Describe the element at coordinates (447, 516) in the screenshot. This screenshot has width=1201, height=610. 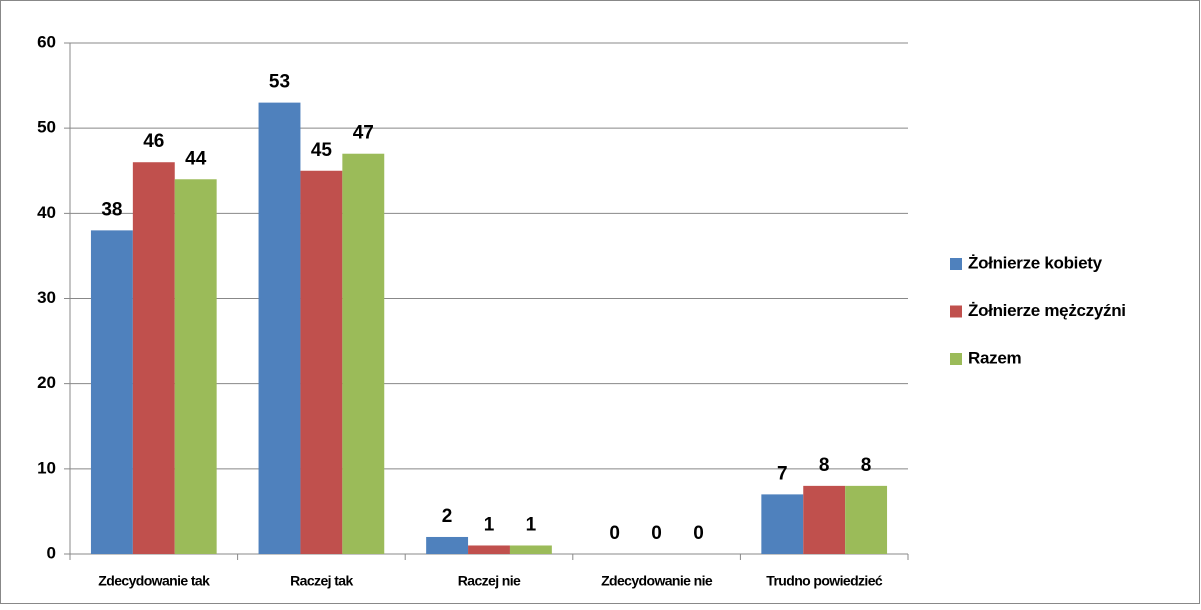
I see `data-label: 2` at that location.